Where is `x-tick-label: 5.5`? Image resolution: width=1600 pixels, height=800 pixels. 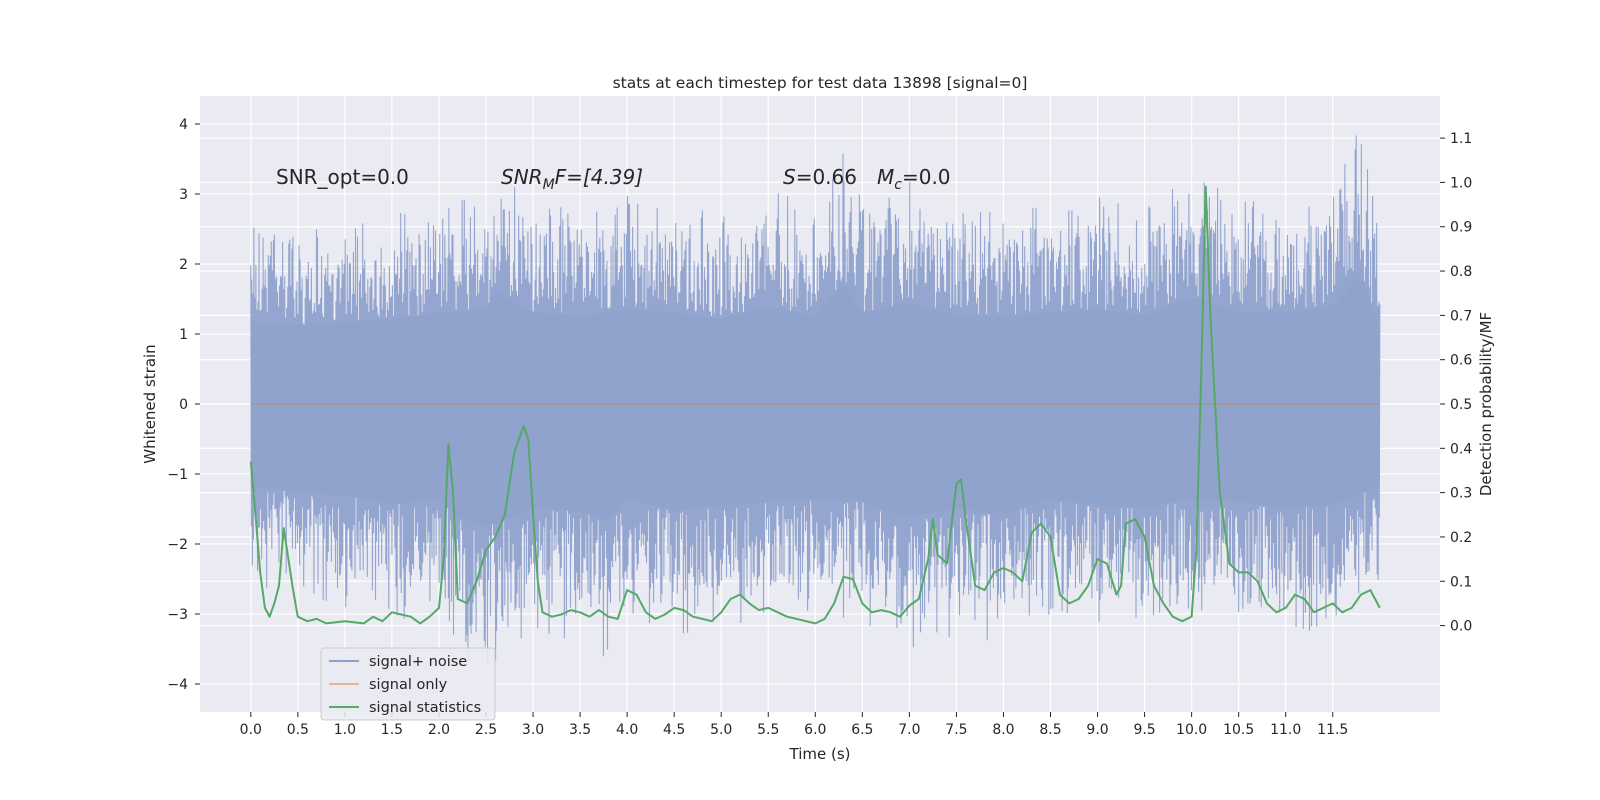
x-tick-label: 5.5 is located at coordinates (768, 730).